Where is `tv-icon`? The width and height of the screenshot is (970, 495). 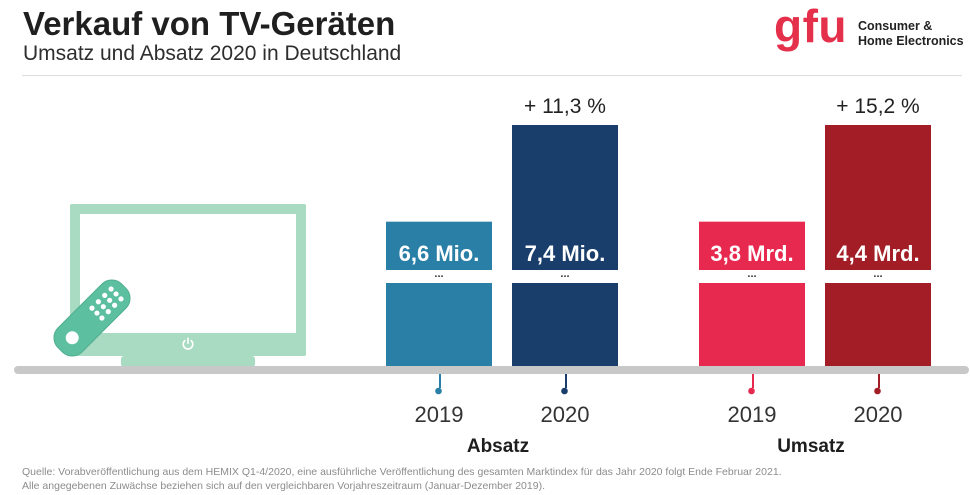 tv-icon is located at coordinates (188, 285).